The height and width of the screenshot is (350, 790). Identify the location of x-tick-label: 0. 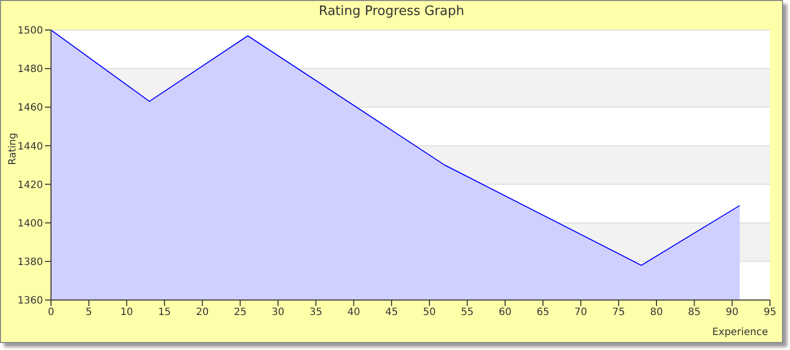
(51, 312).